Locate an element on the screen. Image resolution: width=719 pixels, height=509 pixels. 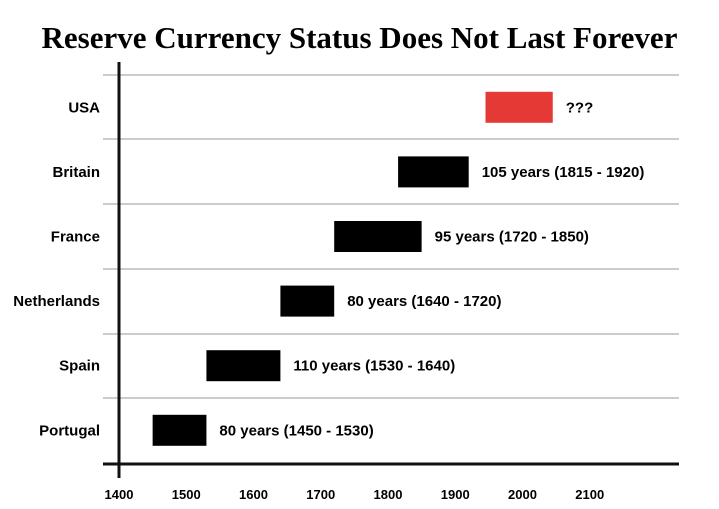
x-tick-label: 1600 is located at coordinates (253, 494).